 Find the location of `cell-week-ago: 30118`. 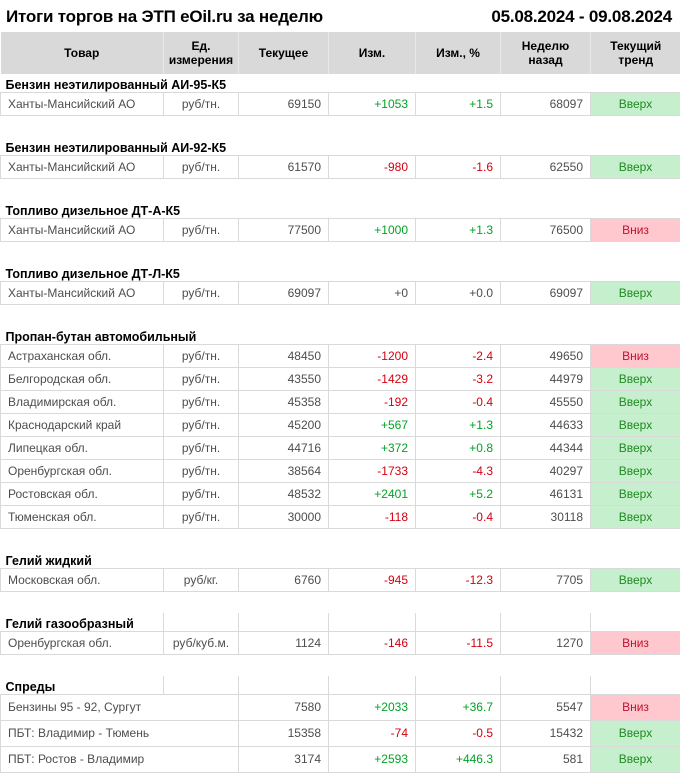

cell-week-ago: 30118 is located at coordinates (546, 516).